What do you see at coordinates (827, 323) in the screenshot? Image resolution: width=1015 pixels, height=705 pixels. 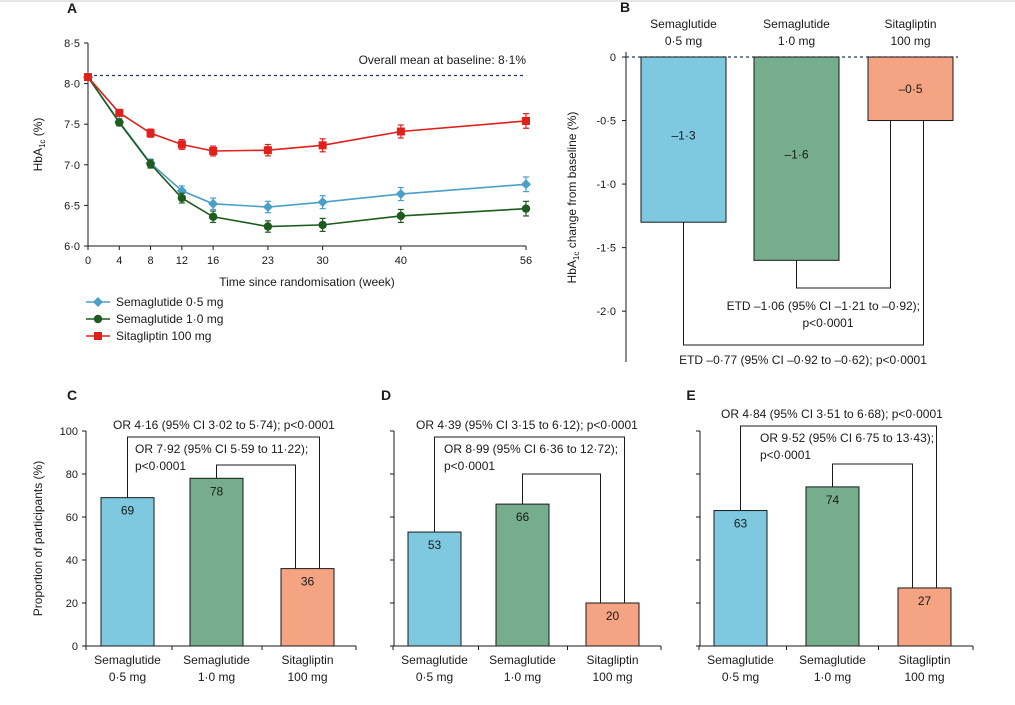 I see `panel-b-etd-text: p<0·0001` at bounding box center [827, 323].